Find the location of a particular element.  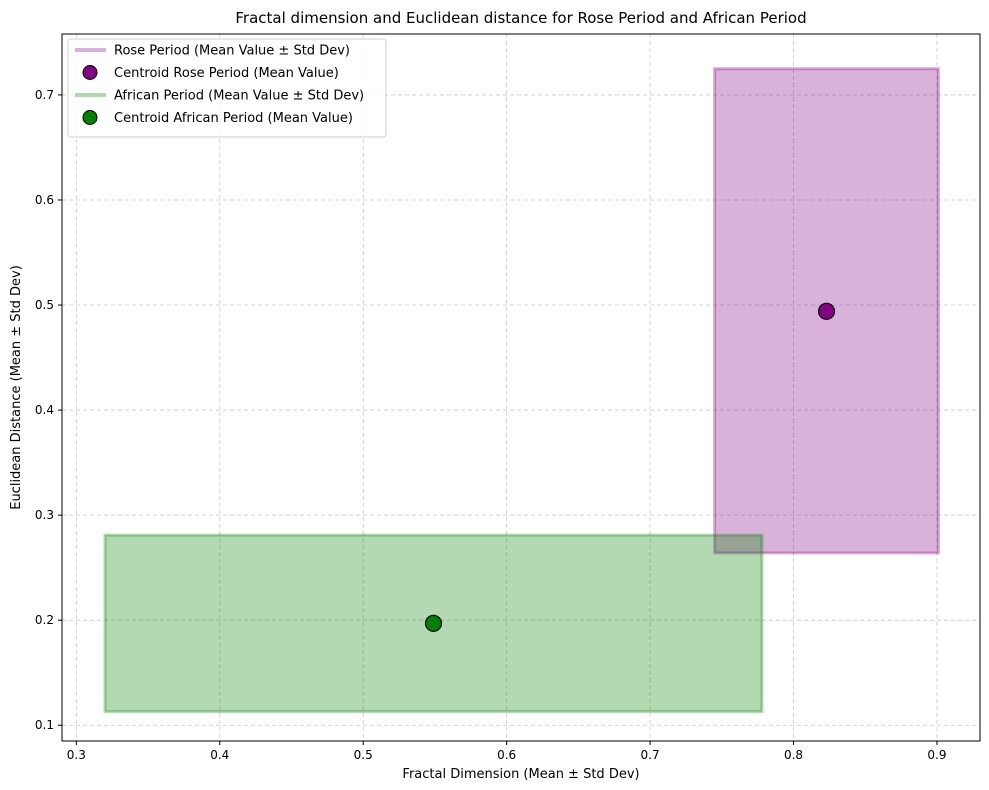

x-tick-label: 0.7 is located at coordinates (650, 755).